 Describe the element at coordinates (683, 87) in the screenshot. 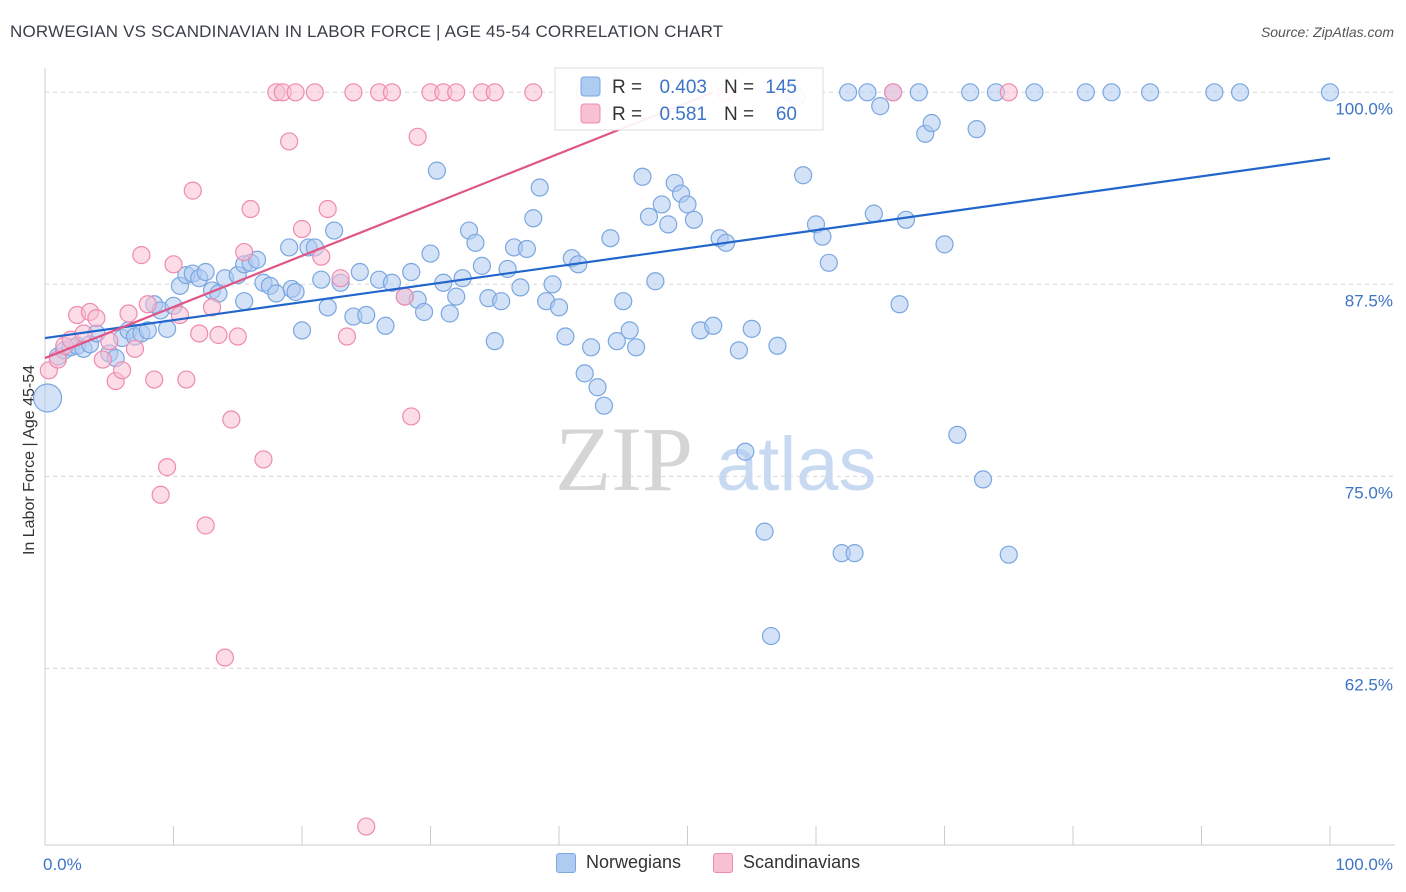

I see `stats-r-value: 0.403` at that location.